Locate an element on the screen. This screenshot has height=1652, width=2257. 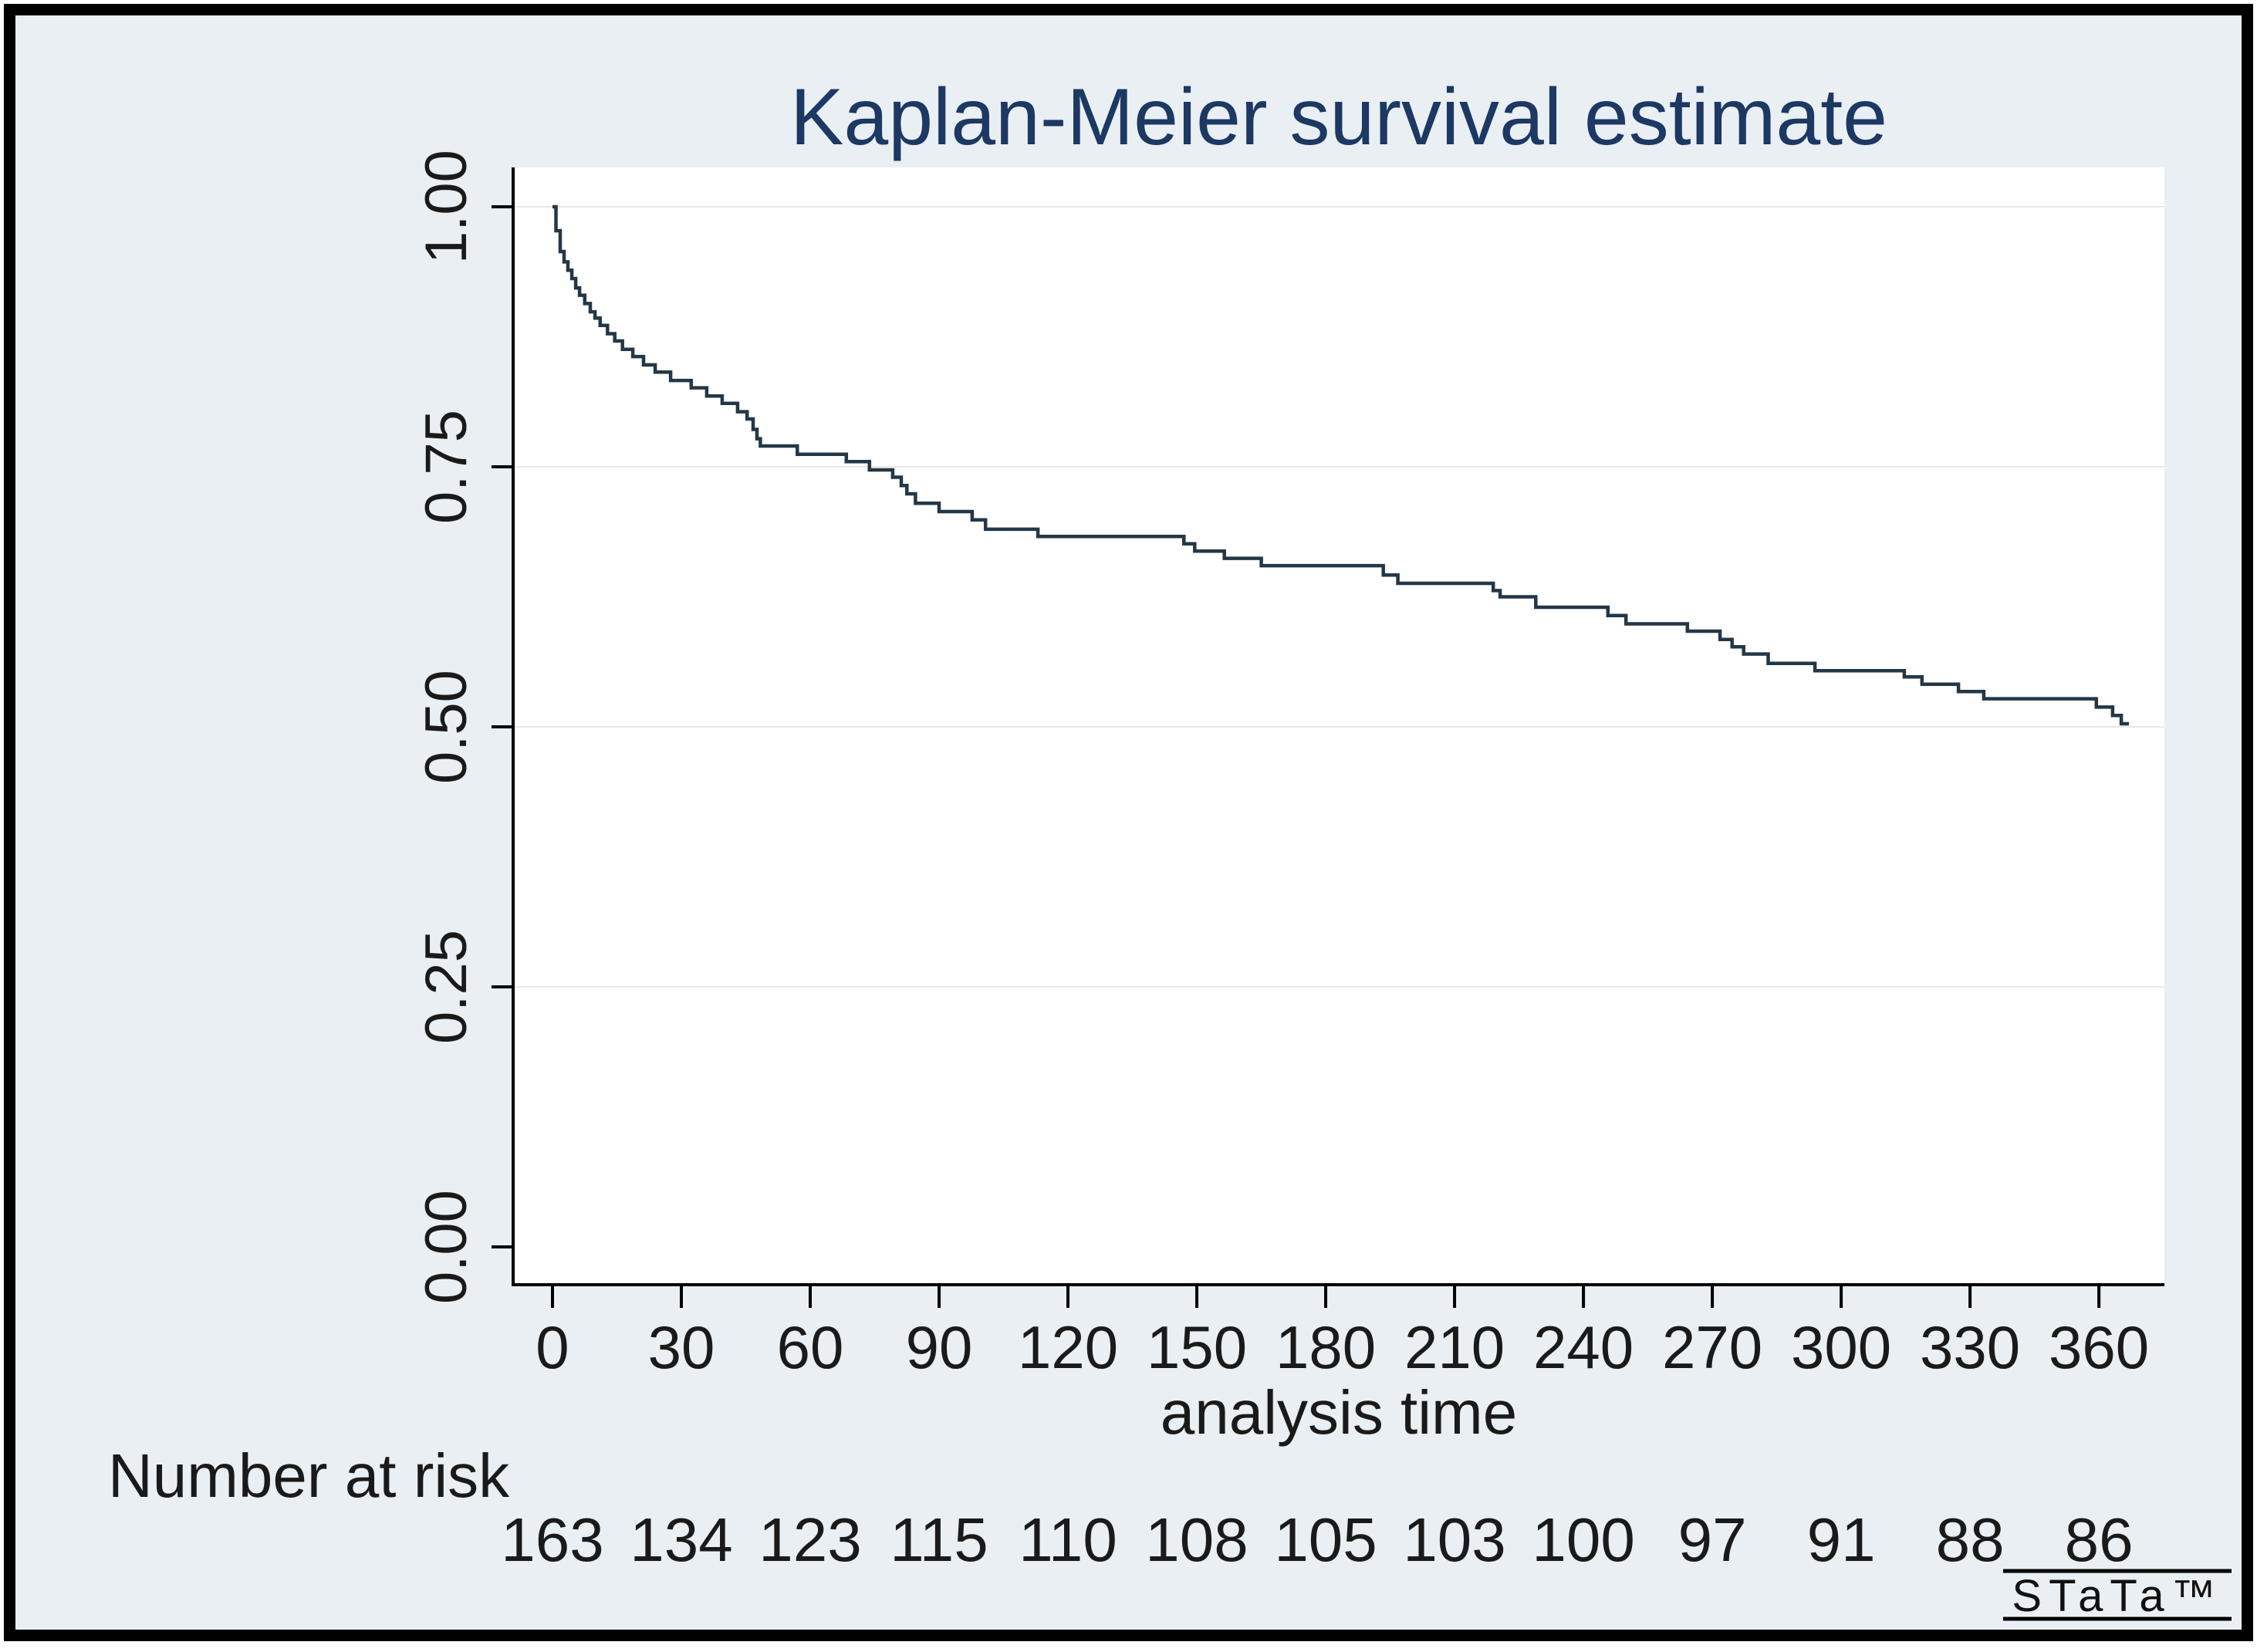
stata-logo-text: STaTa™ is located at coordinates (2117, 1596).